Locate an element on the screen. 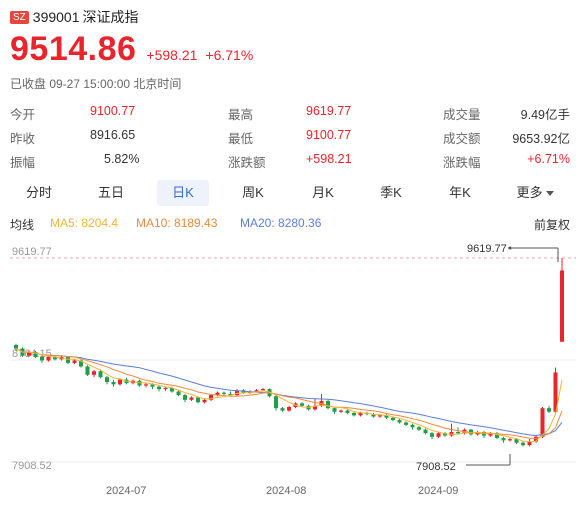 This screenshot has width=585, height=510. market-badge: SZ is located at coordinates (19, 17).